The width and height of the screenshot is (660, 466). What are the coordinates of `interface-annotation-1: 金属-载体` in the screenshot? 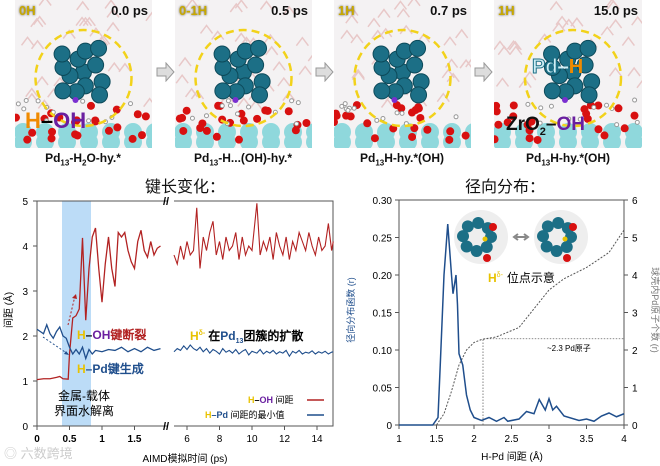 It's located at (84, 395).